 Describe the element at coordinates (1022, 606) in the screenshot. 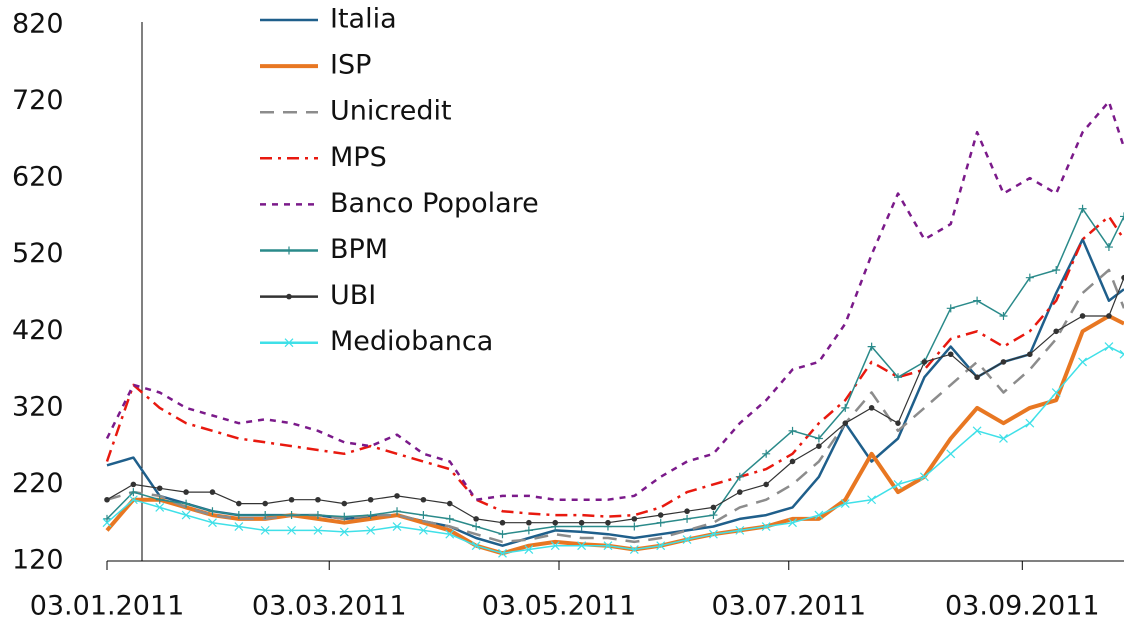

I see `x-tick-label: 03.09.2011` at that location.